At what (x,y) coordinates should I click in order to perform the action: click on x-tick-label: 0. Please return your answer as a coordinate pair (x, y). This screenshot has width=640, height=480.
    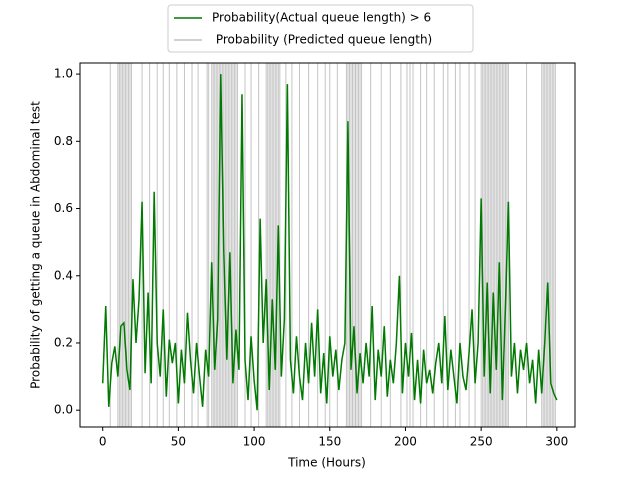
    Looking at the image, I should click on (103, 442).